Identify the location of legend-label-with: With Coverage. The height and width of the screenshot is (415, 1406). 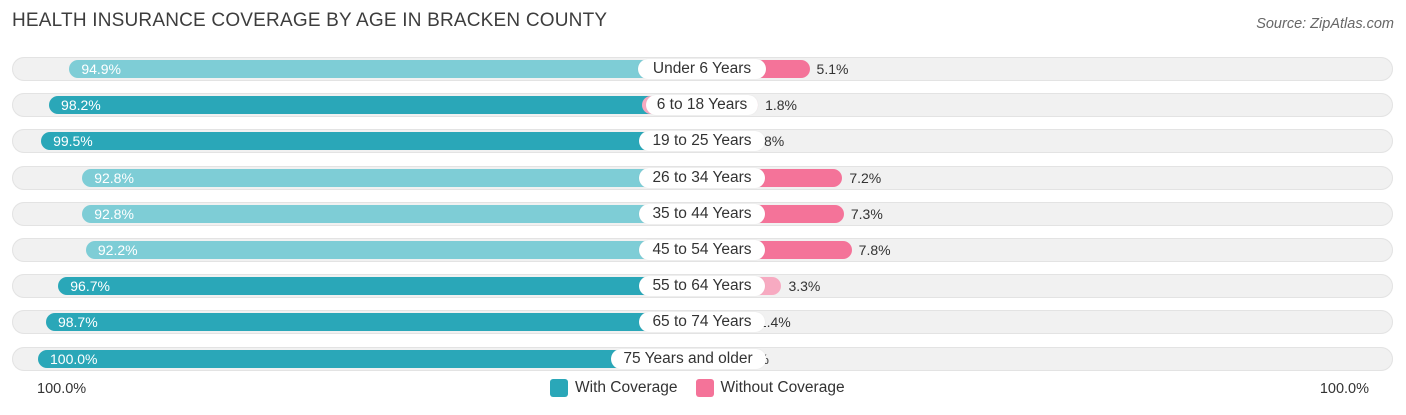
(626, 387).